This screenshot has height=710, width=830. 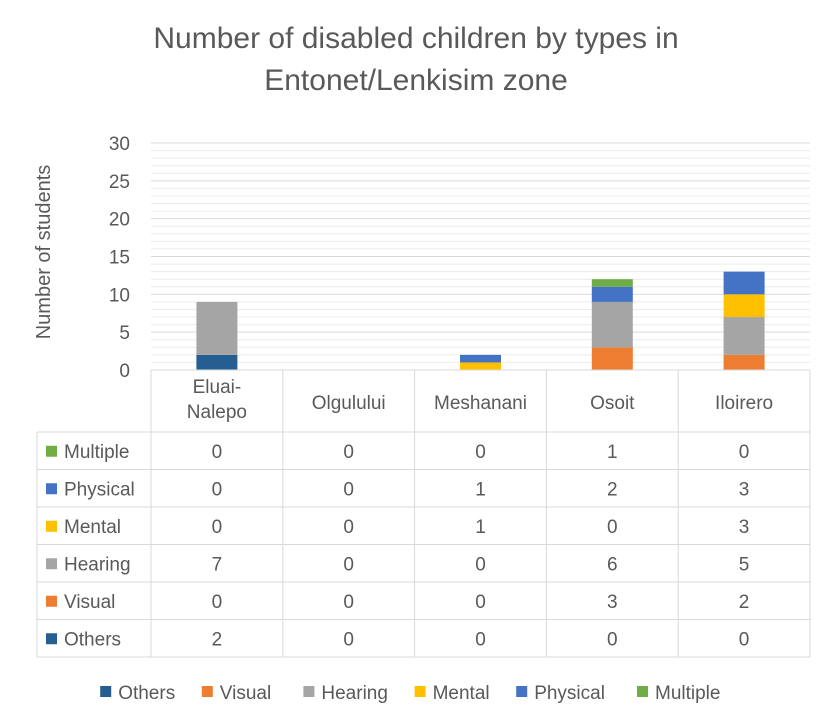 What do you see at coordinates (119, 182) in the screenshot?
I see `y-tick-label: 25` at bounding box center [119, 182].